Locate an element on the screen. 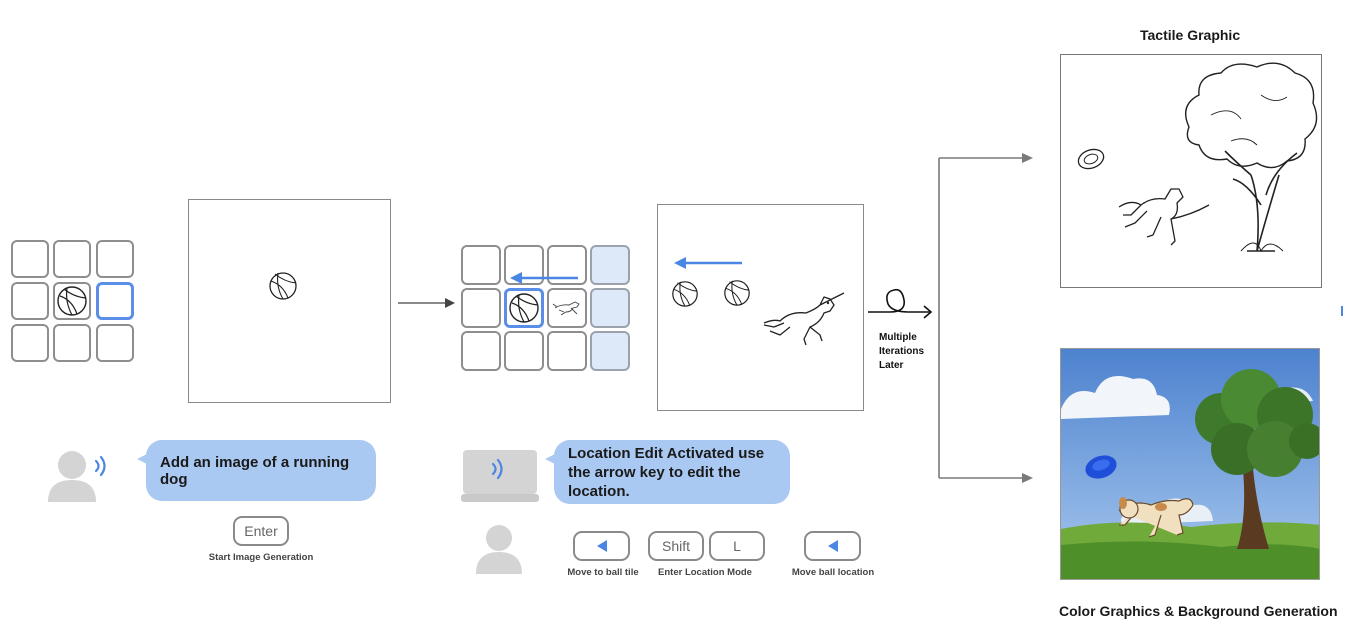 The height and width of the screenshot is (644, 1358). shift-key: Shift is located at coordinates (676, 546).